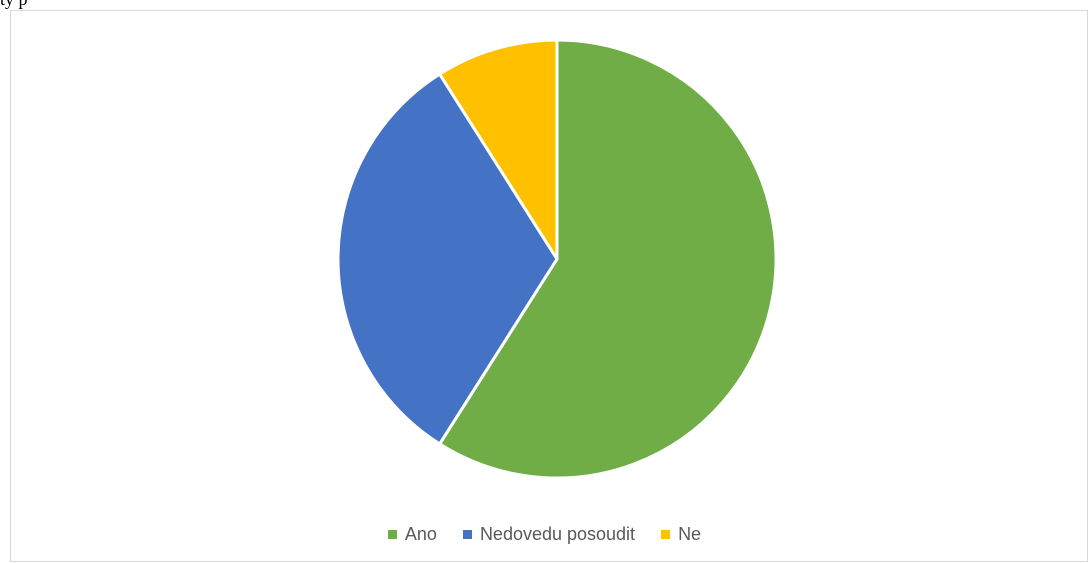 This screenshot has width=1089, height=563. What do you see at coordinates (14, 4) in the screenshot?
I see `page-text-fragment: ty p` at bounding box center [14, 4].